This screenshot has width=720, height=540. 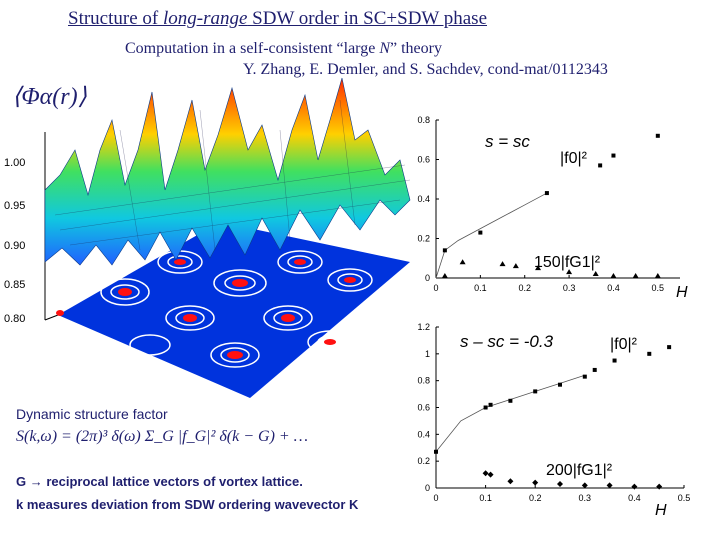 What do you see at coordinates (435, 288) in the screenshot?
I see `chart-critical-x-tick-label: 0` at bounding box center [435, 288].